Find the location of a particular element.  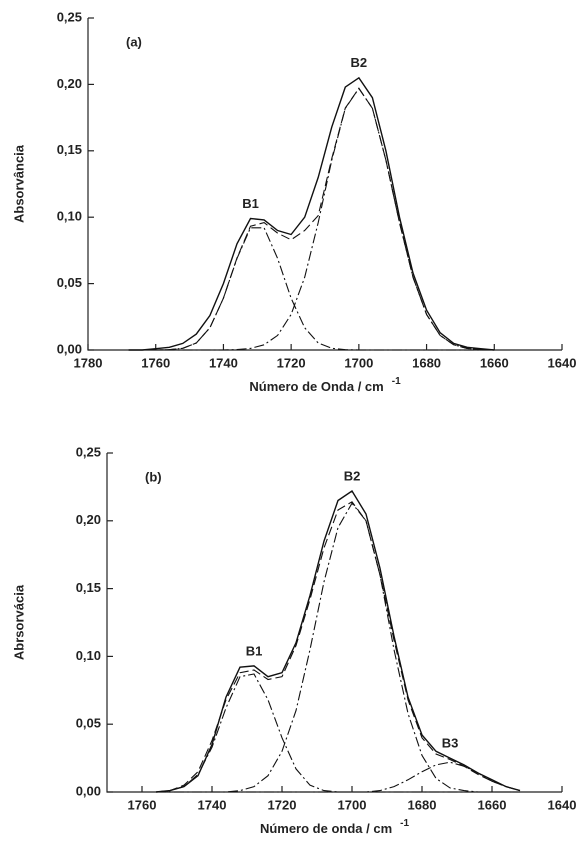

panel-label: (a) is located at coordinates (134, 41).